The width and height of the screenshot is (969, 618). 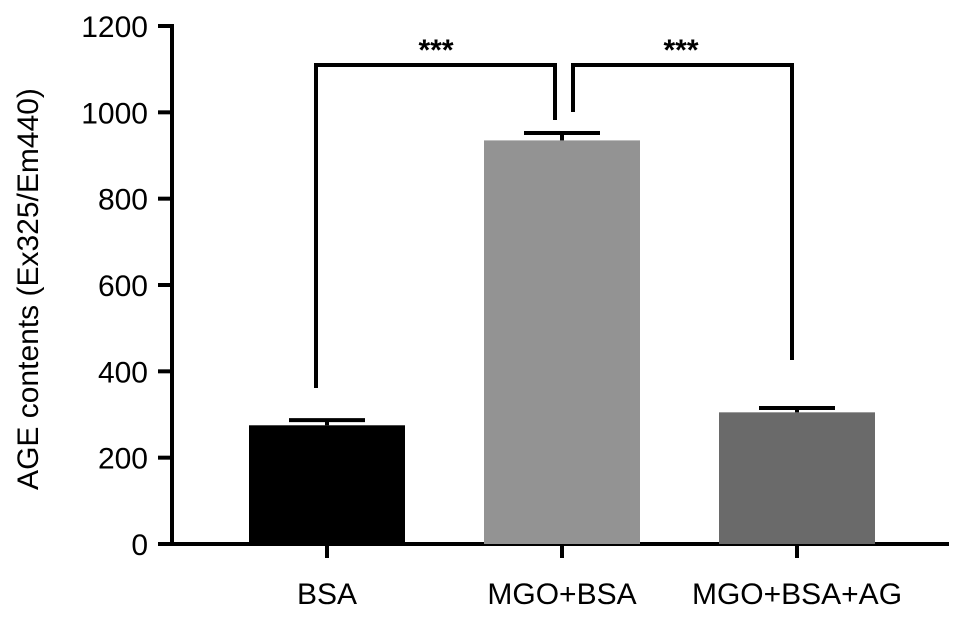 I want to click on y-tick-label: 0, so click(x=139, y=545).